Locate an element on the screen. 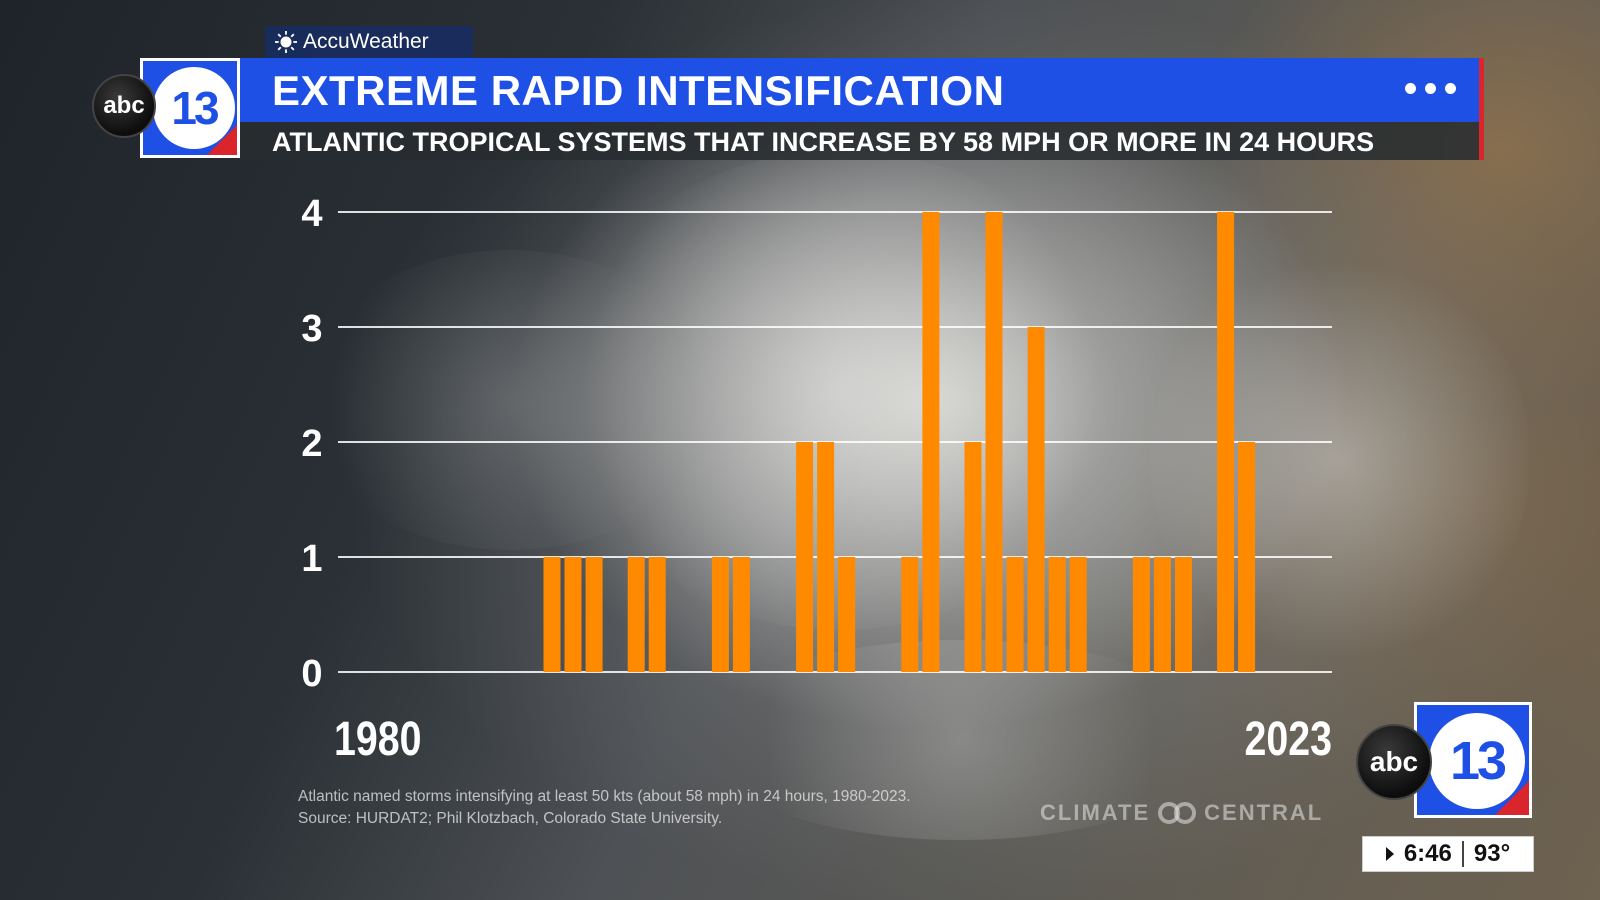  temperature: 93° is located at coordinates (1492, 853).